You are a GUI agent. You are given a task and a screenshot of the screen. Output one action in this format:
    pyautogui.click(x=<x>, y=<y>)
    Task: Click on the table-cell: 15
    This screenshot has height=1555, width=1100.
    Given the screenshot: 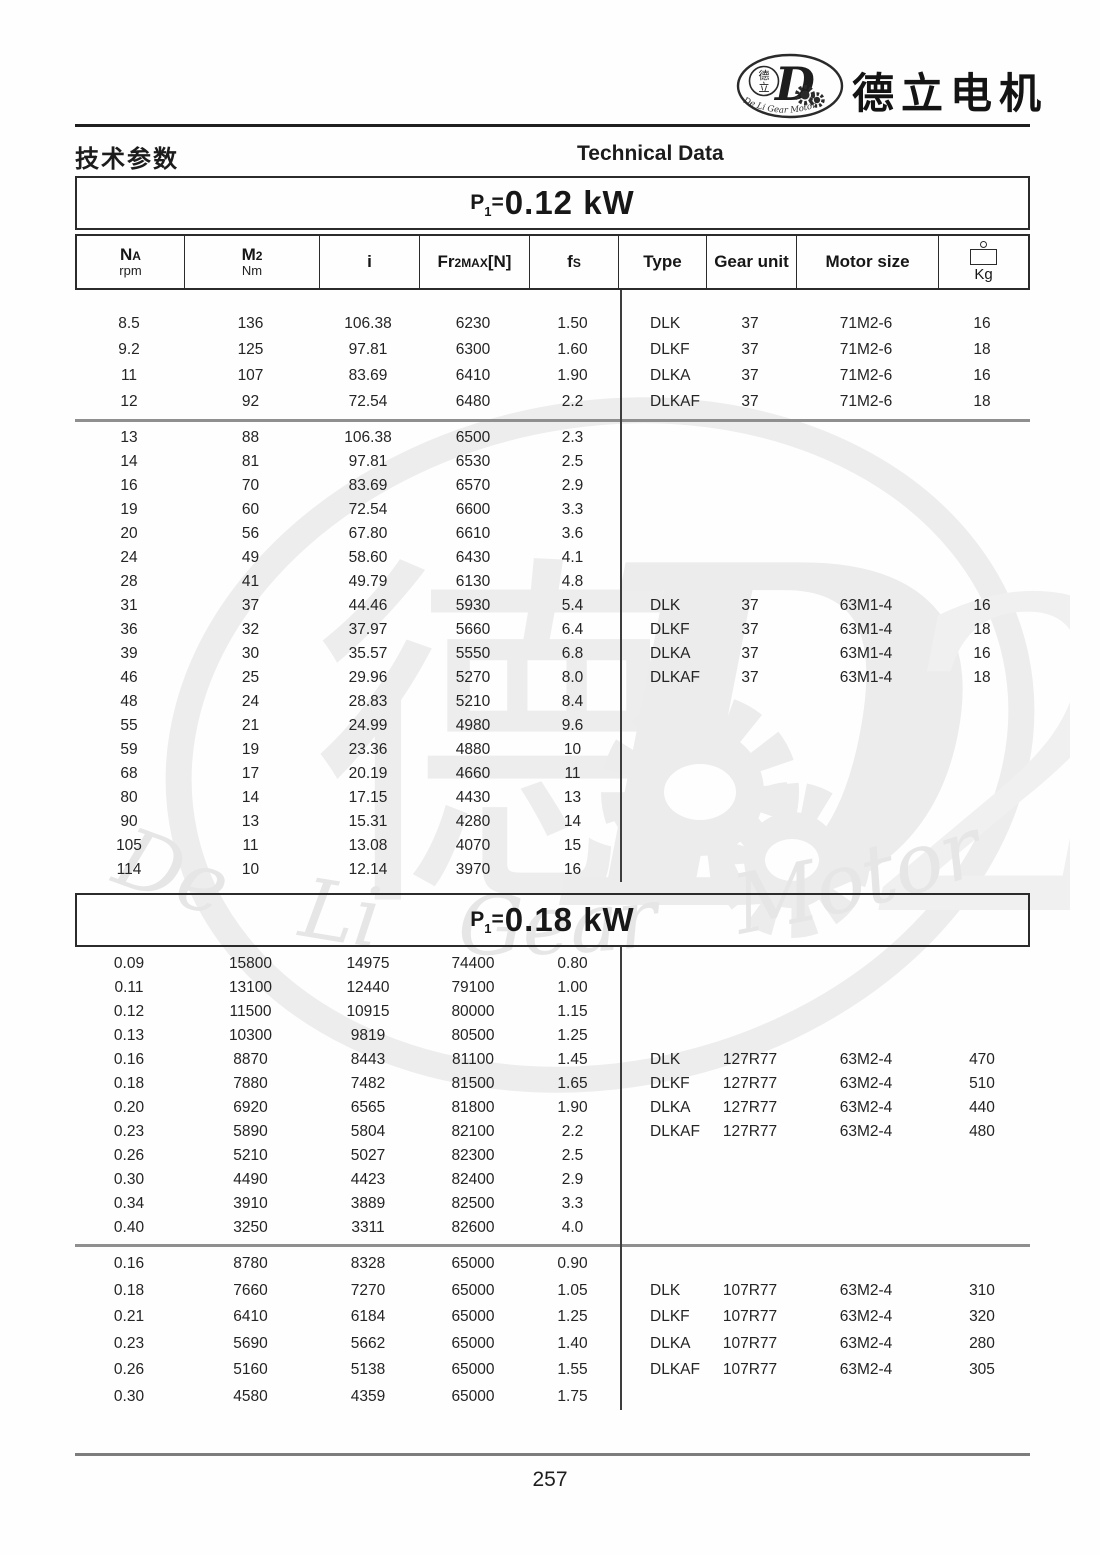 What is the action you would take?
    pyautogui.click(x=572, y=845)
    